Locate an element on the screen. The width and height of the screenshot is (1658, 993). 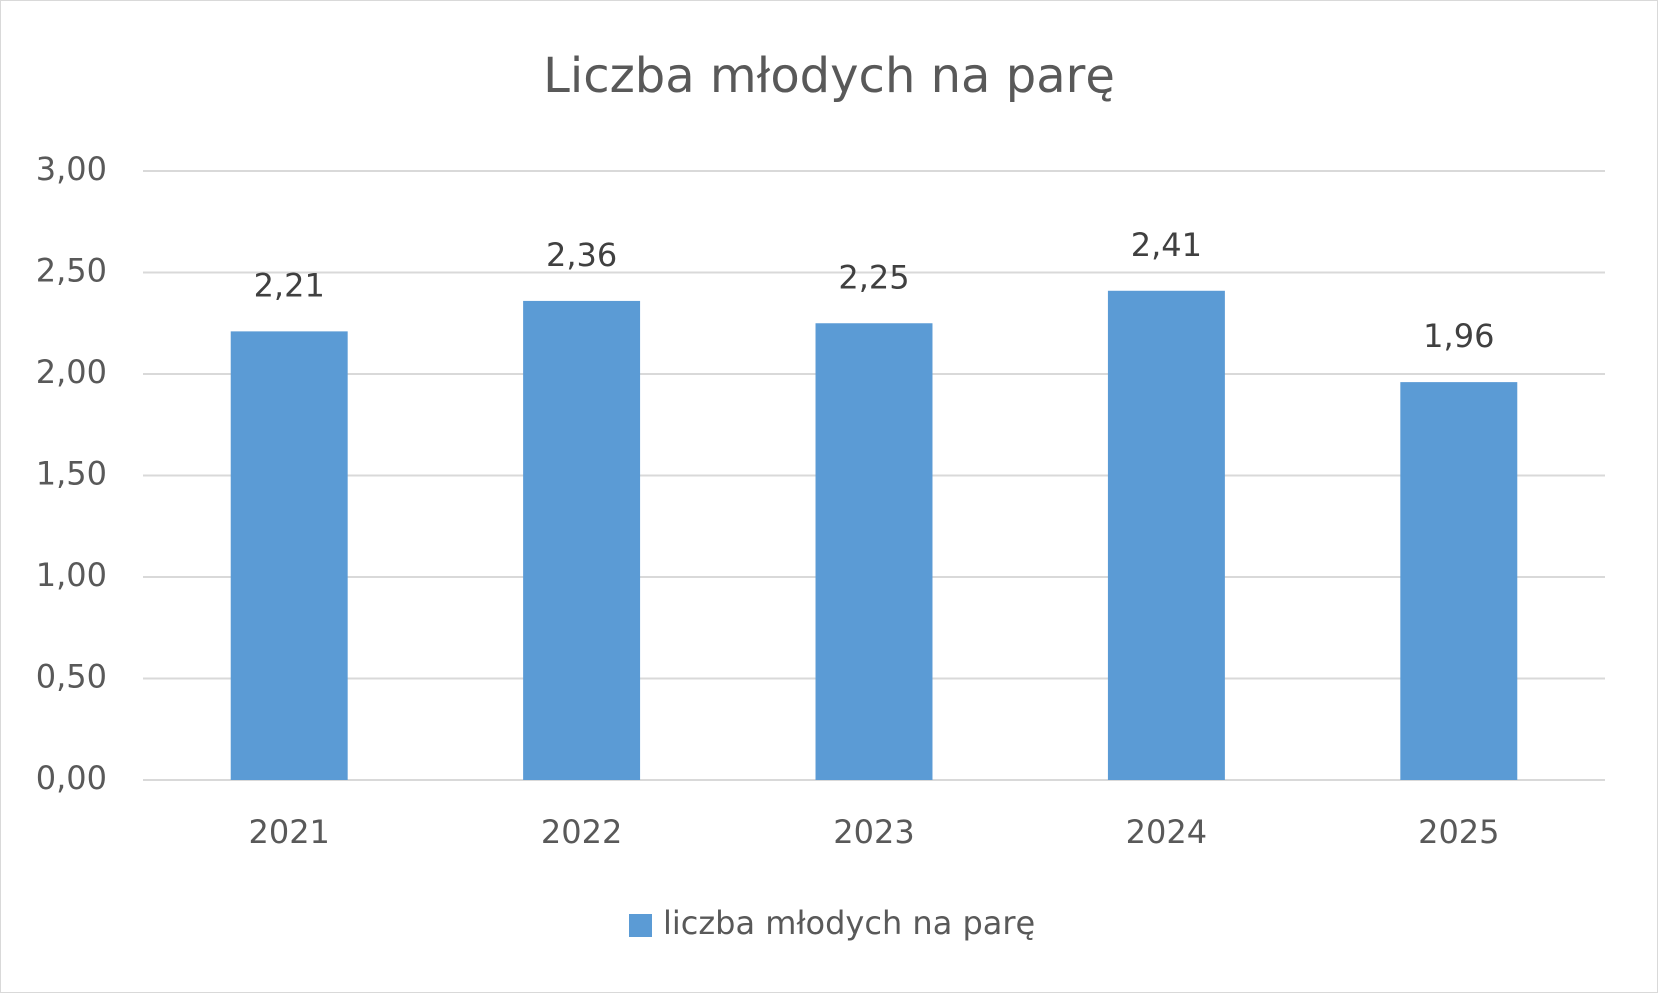
x-tick-label: 2023 is located at coordinates (873, 832).